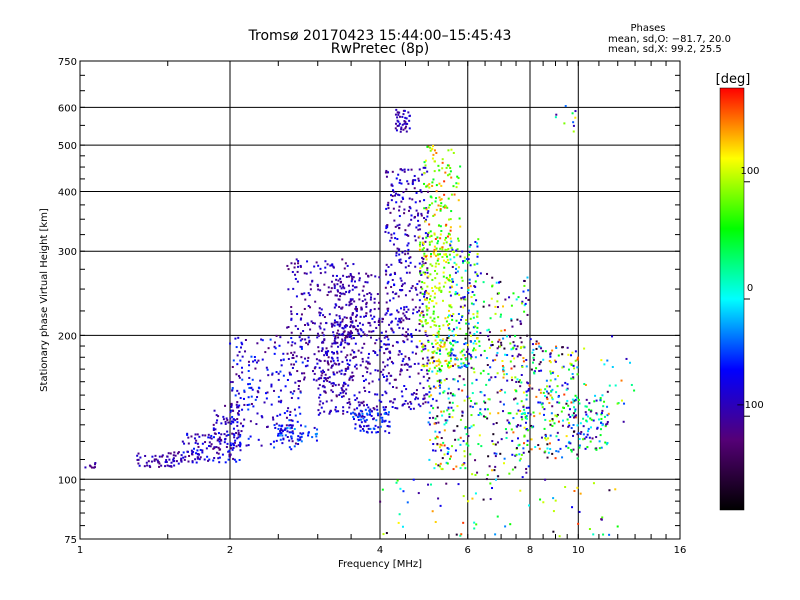 Image resolution: width=800 pixels, height=600 pixels. Describe the element at coordinates (468, 550) in the screenshot. I see `x-tick-label: 6` at that location.